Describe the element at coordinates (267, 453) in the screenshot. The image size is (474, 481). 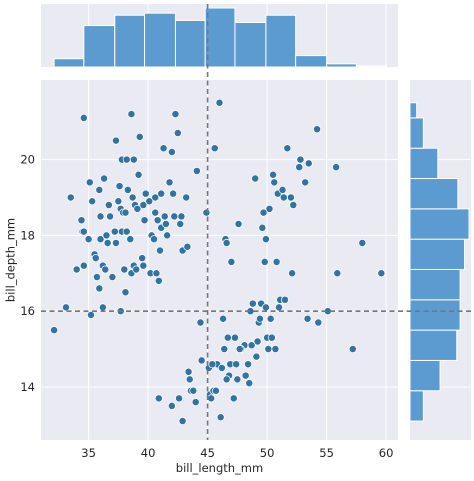
I see `x-tick-label: 50` at that location.